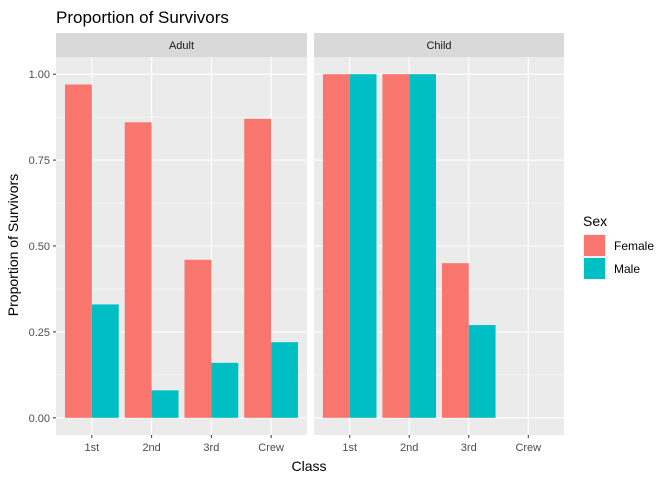  Describe the element at coordinates (627, 269) in the screenshot. I see `legend-label-male: Male` at that location.